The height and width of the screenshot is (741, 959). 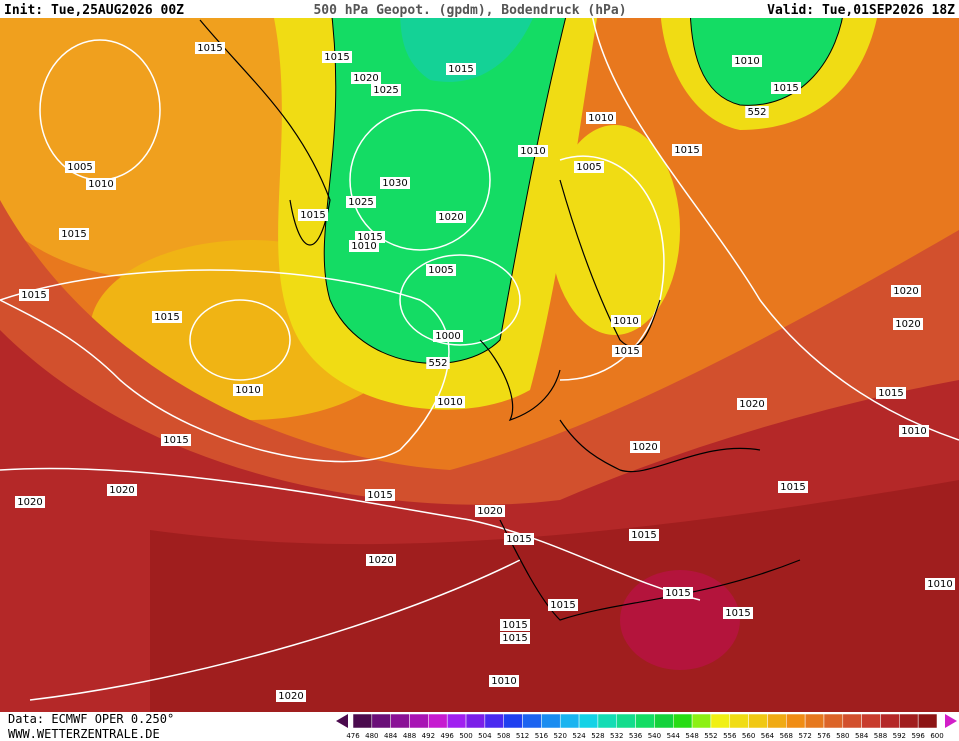 What do you see at coordinates (479, 9) in the screenshot?
I see `header-bar` at bounding box center [479, 9].